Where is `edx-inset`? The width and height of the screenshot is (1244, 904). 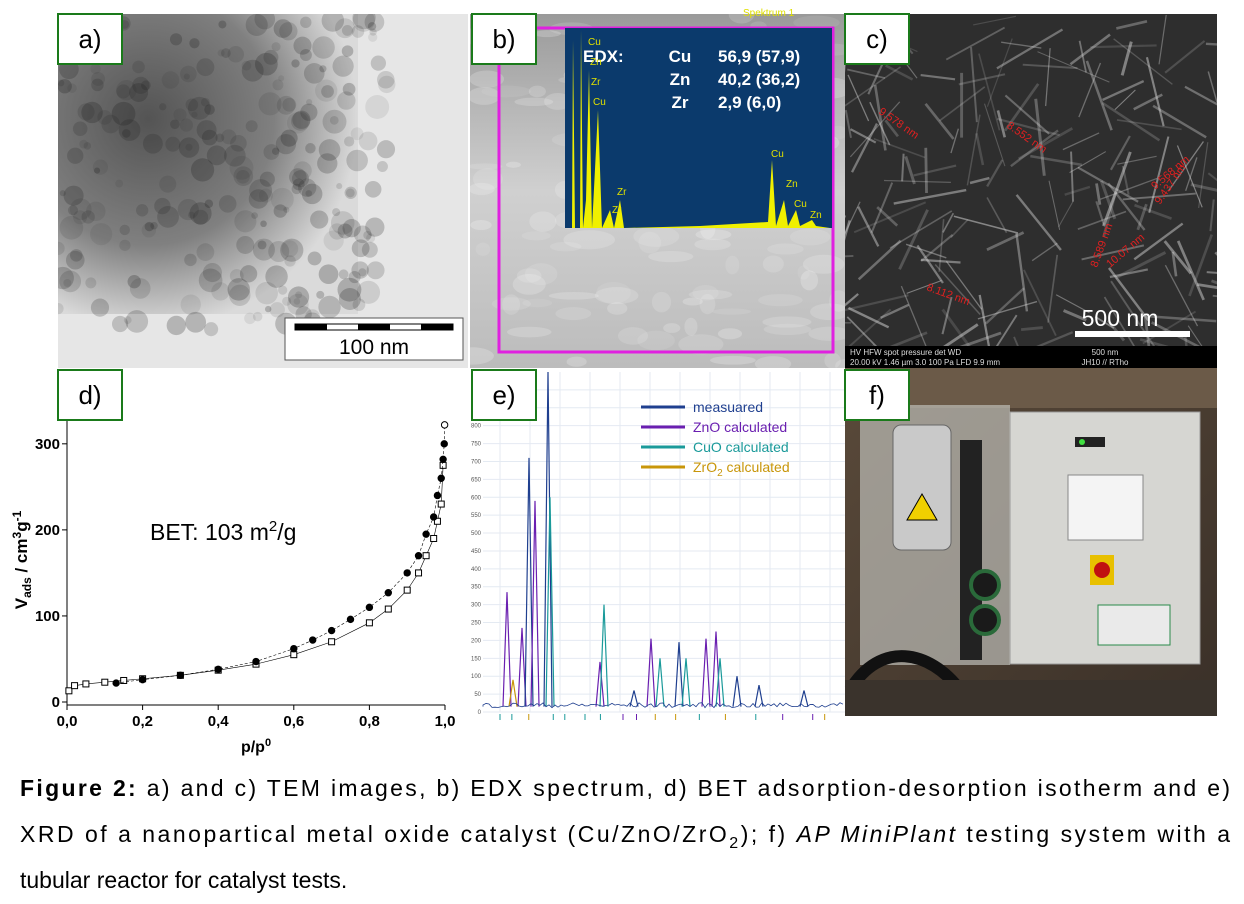 edx-inset is located at coordinates (698, 128).